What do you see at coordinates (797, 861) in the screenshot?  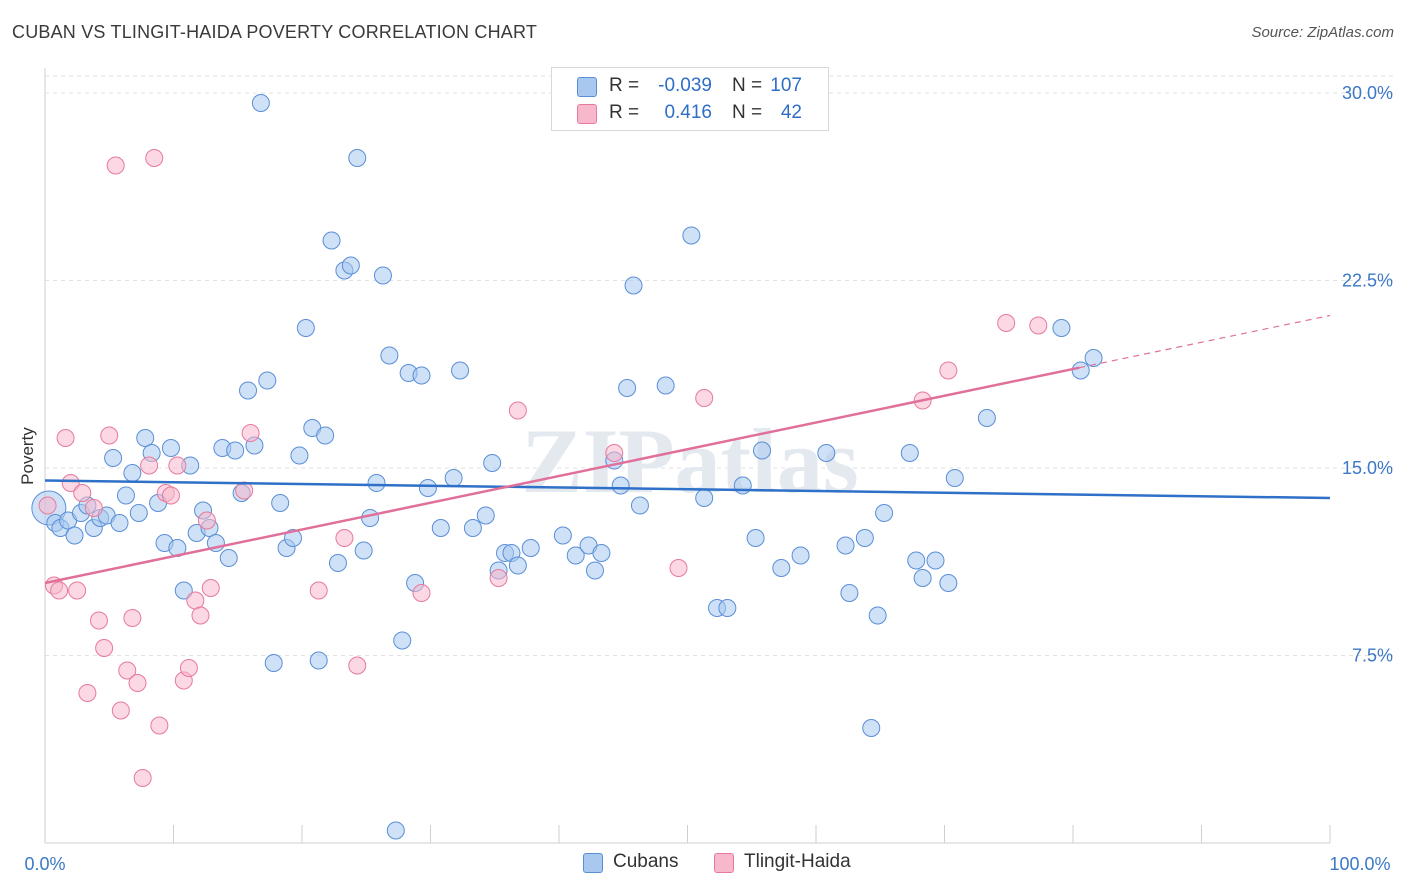 I see `bottom-legend-label-tlingit-haida: Tlingit-Haida` at bounding box center [797, 861].